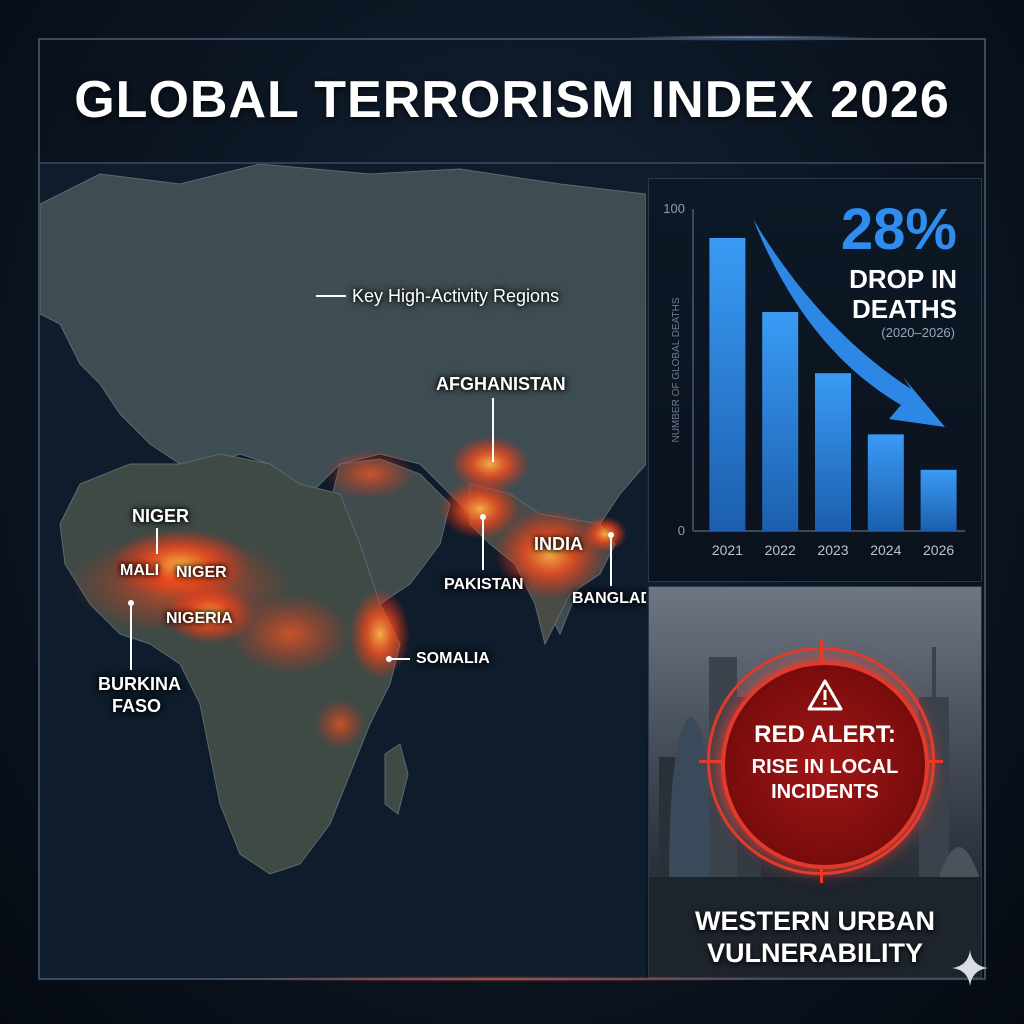 The image size is (1024, 1024). What do you see at coordinates (483, 545) in the screenshot?
I see `pin-pakistan` at bounding box center [483, 545].